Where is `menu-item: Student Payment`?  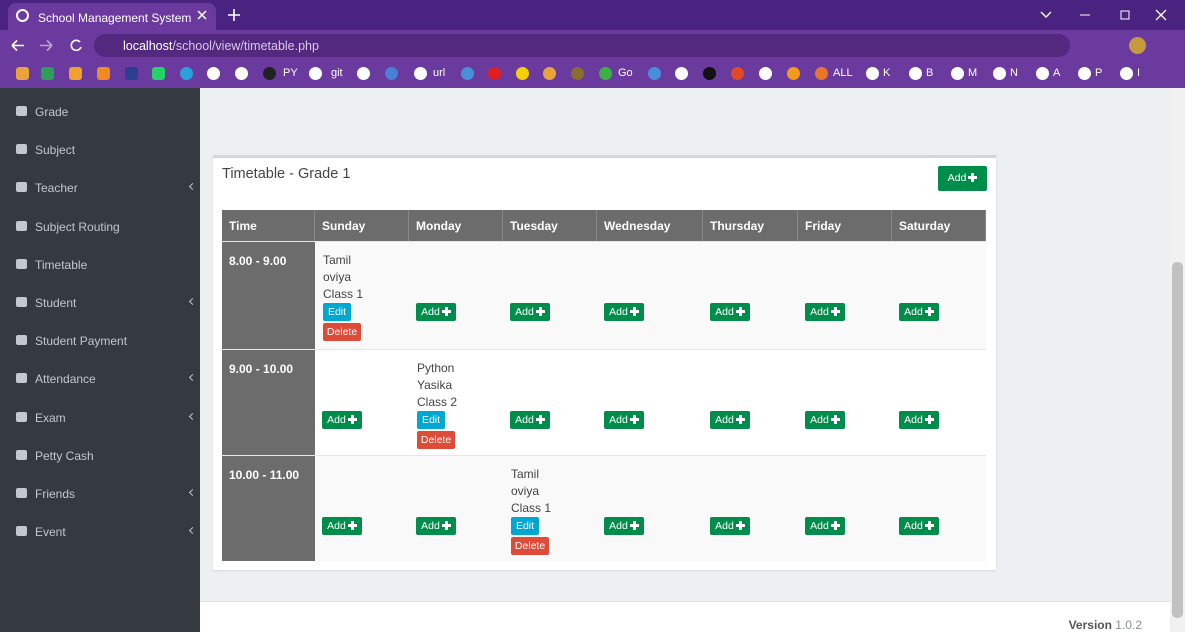
menu-item: Student Payment is located at coordinates (81, 341).